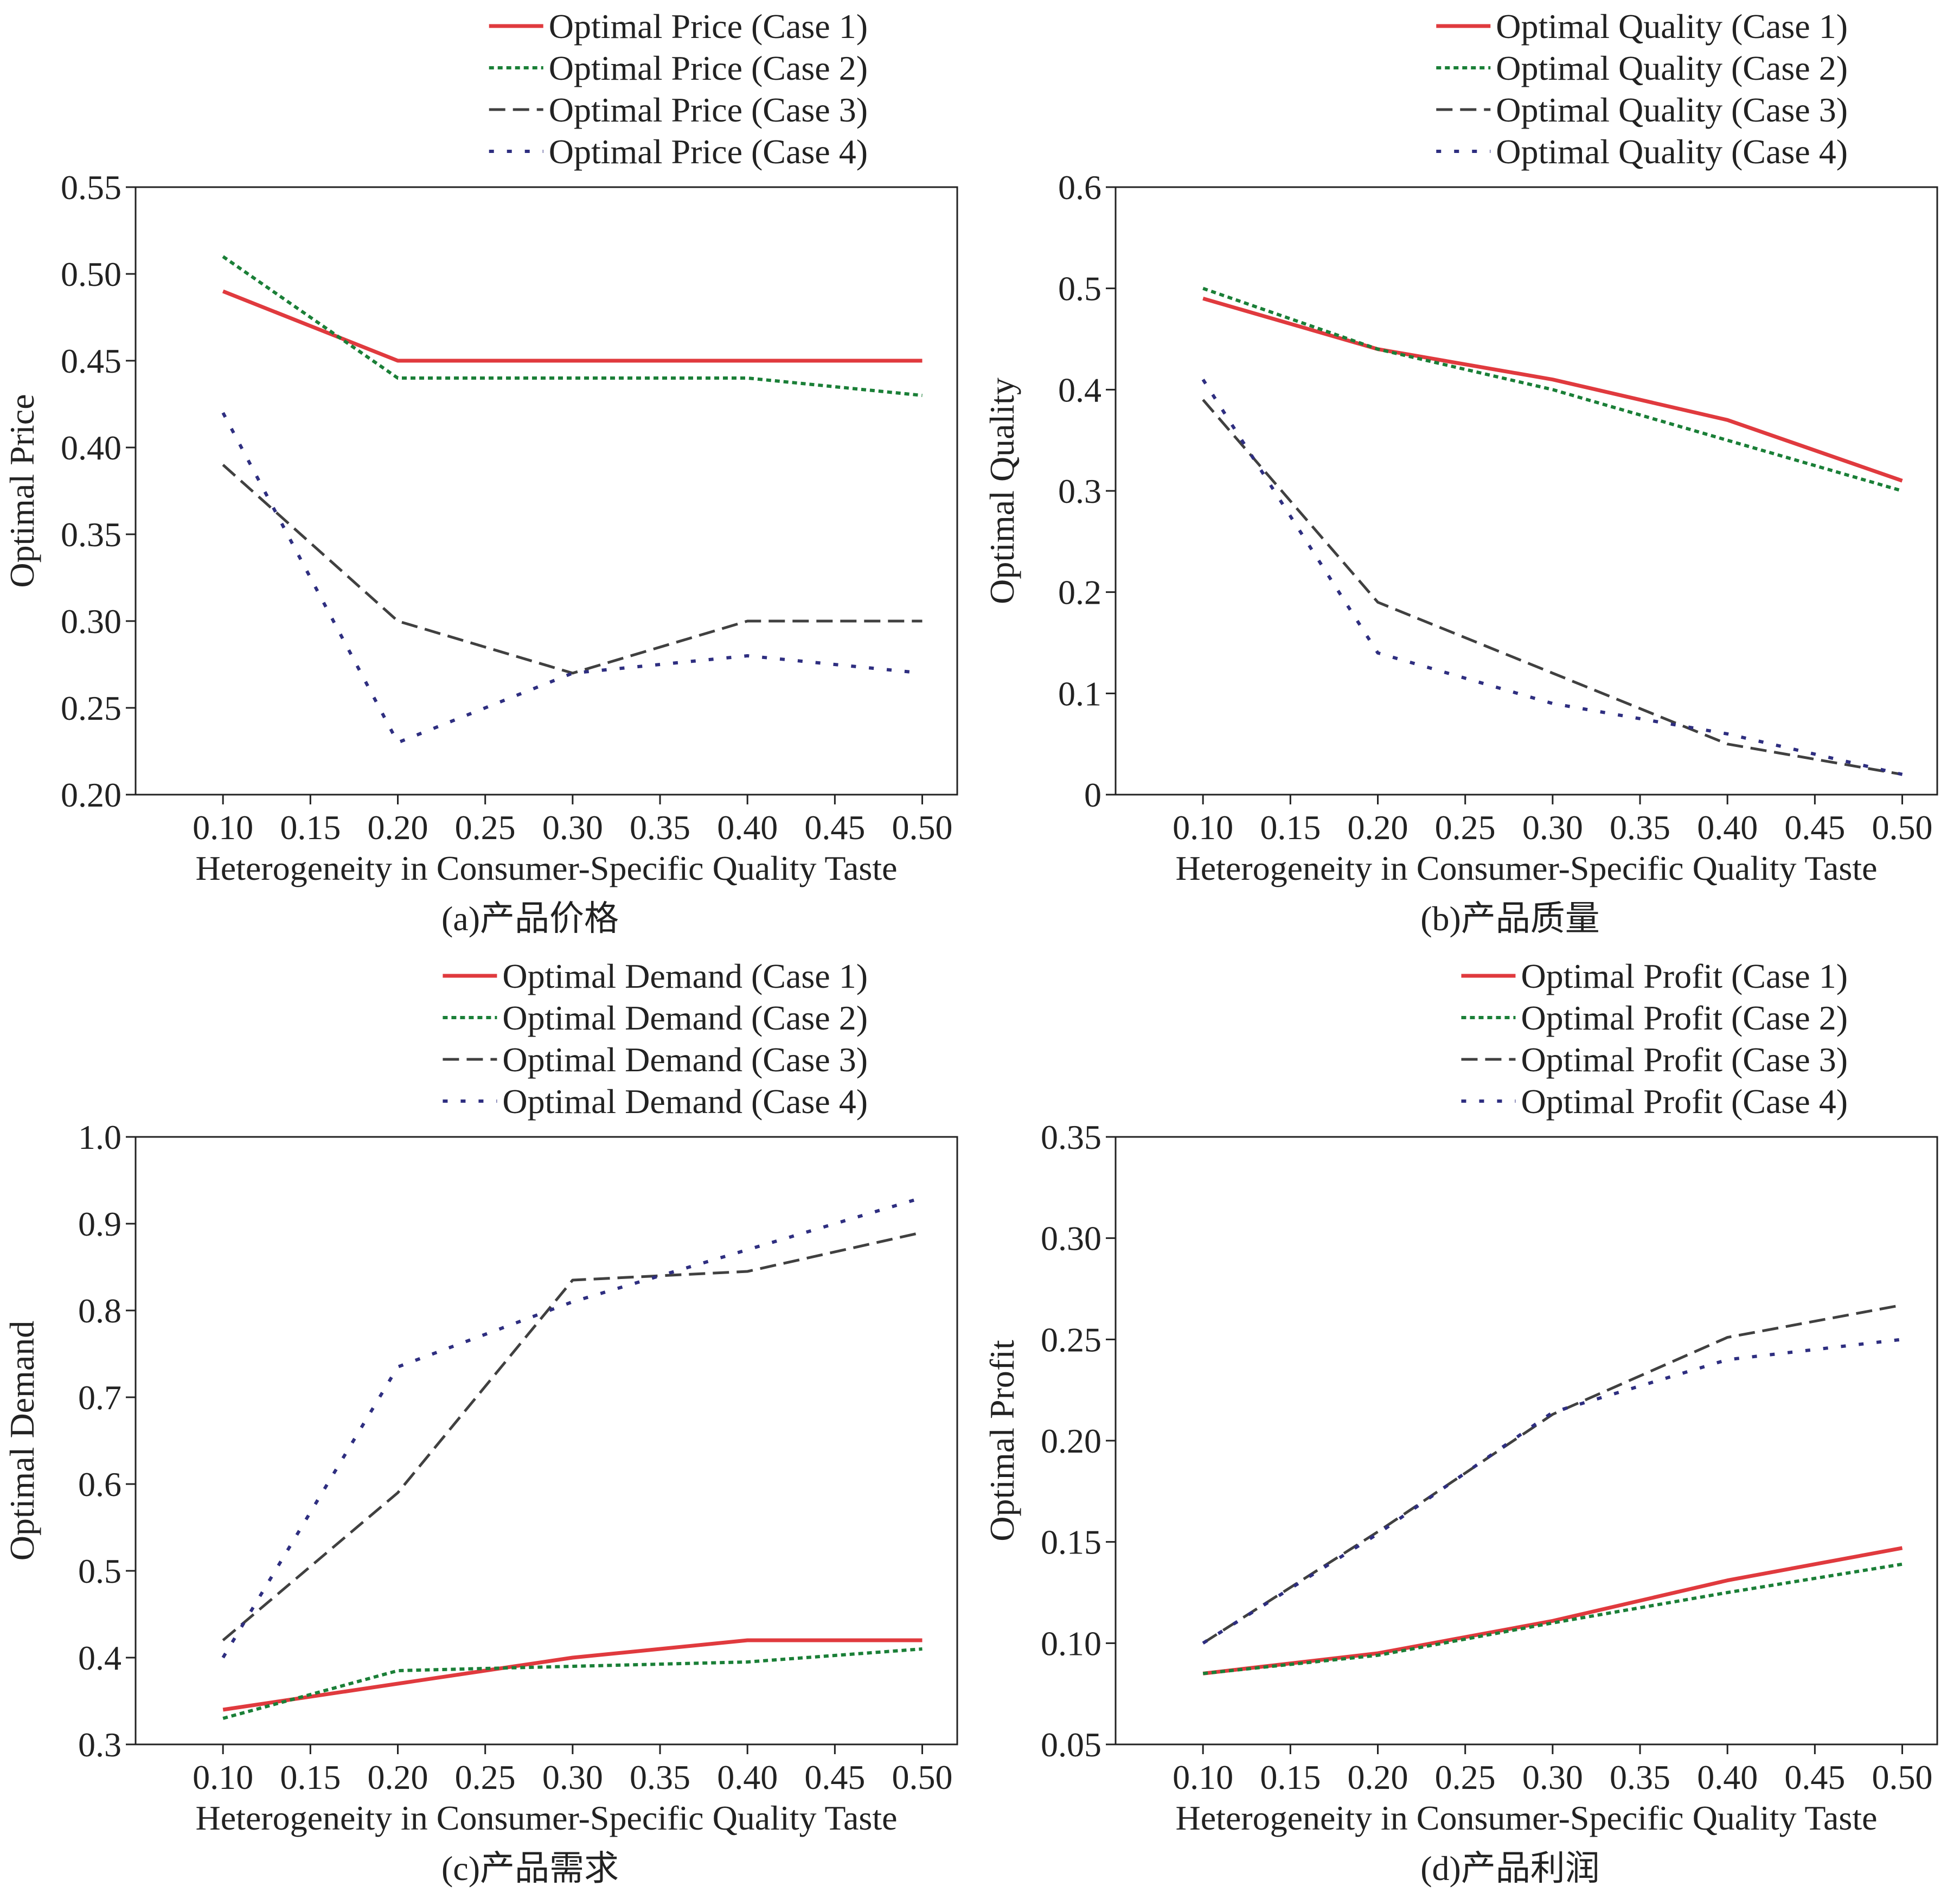  Describe the element at coordinates (685, 976) in the screenshot. I see `legend-label-case-1: Optimal Demand (Case 1)` at that location.